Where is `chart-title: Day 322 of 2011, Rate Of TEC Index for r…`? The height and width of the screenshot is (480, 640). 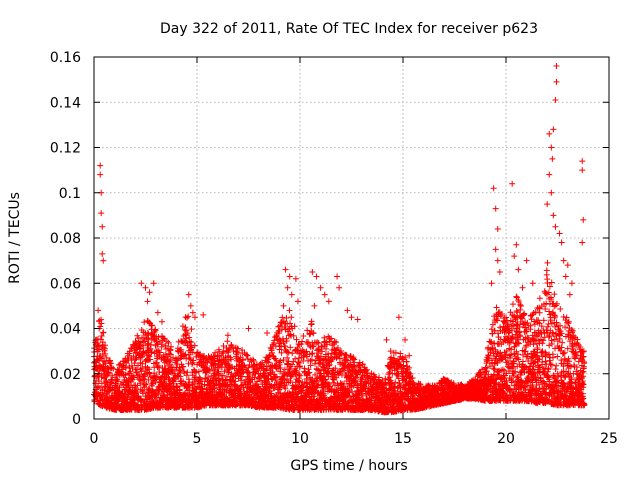
chart-title: Day 322 of 2011, Rate Of TEC Index for r… is located at coordinates (349, 29).